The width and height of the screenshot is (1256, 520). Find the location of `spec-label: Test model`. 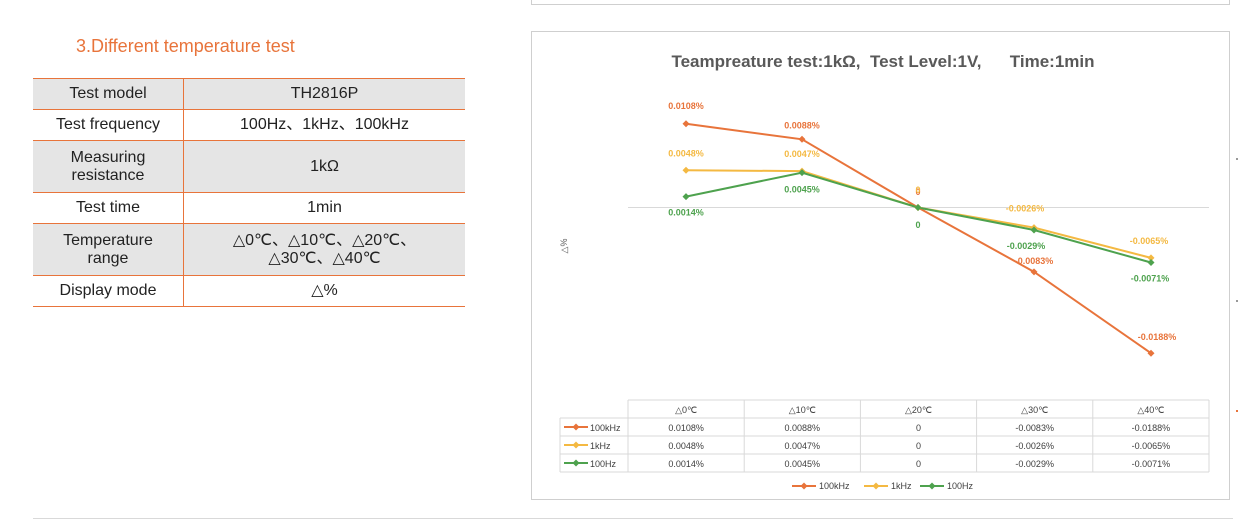

spec-label: Test model is located at coordinates (108, 94).